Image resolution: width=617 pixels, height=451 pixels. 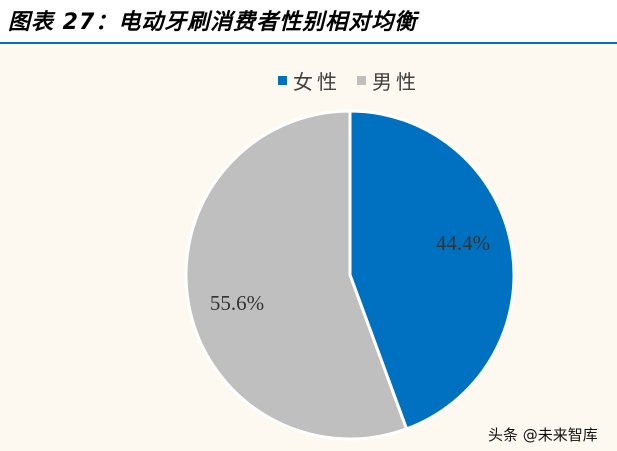 I want to click on legend-item-female: 女性, so click(x=309, y=80).